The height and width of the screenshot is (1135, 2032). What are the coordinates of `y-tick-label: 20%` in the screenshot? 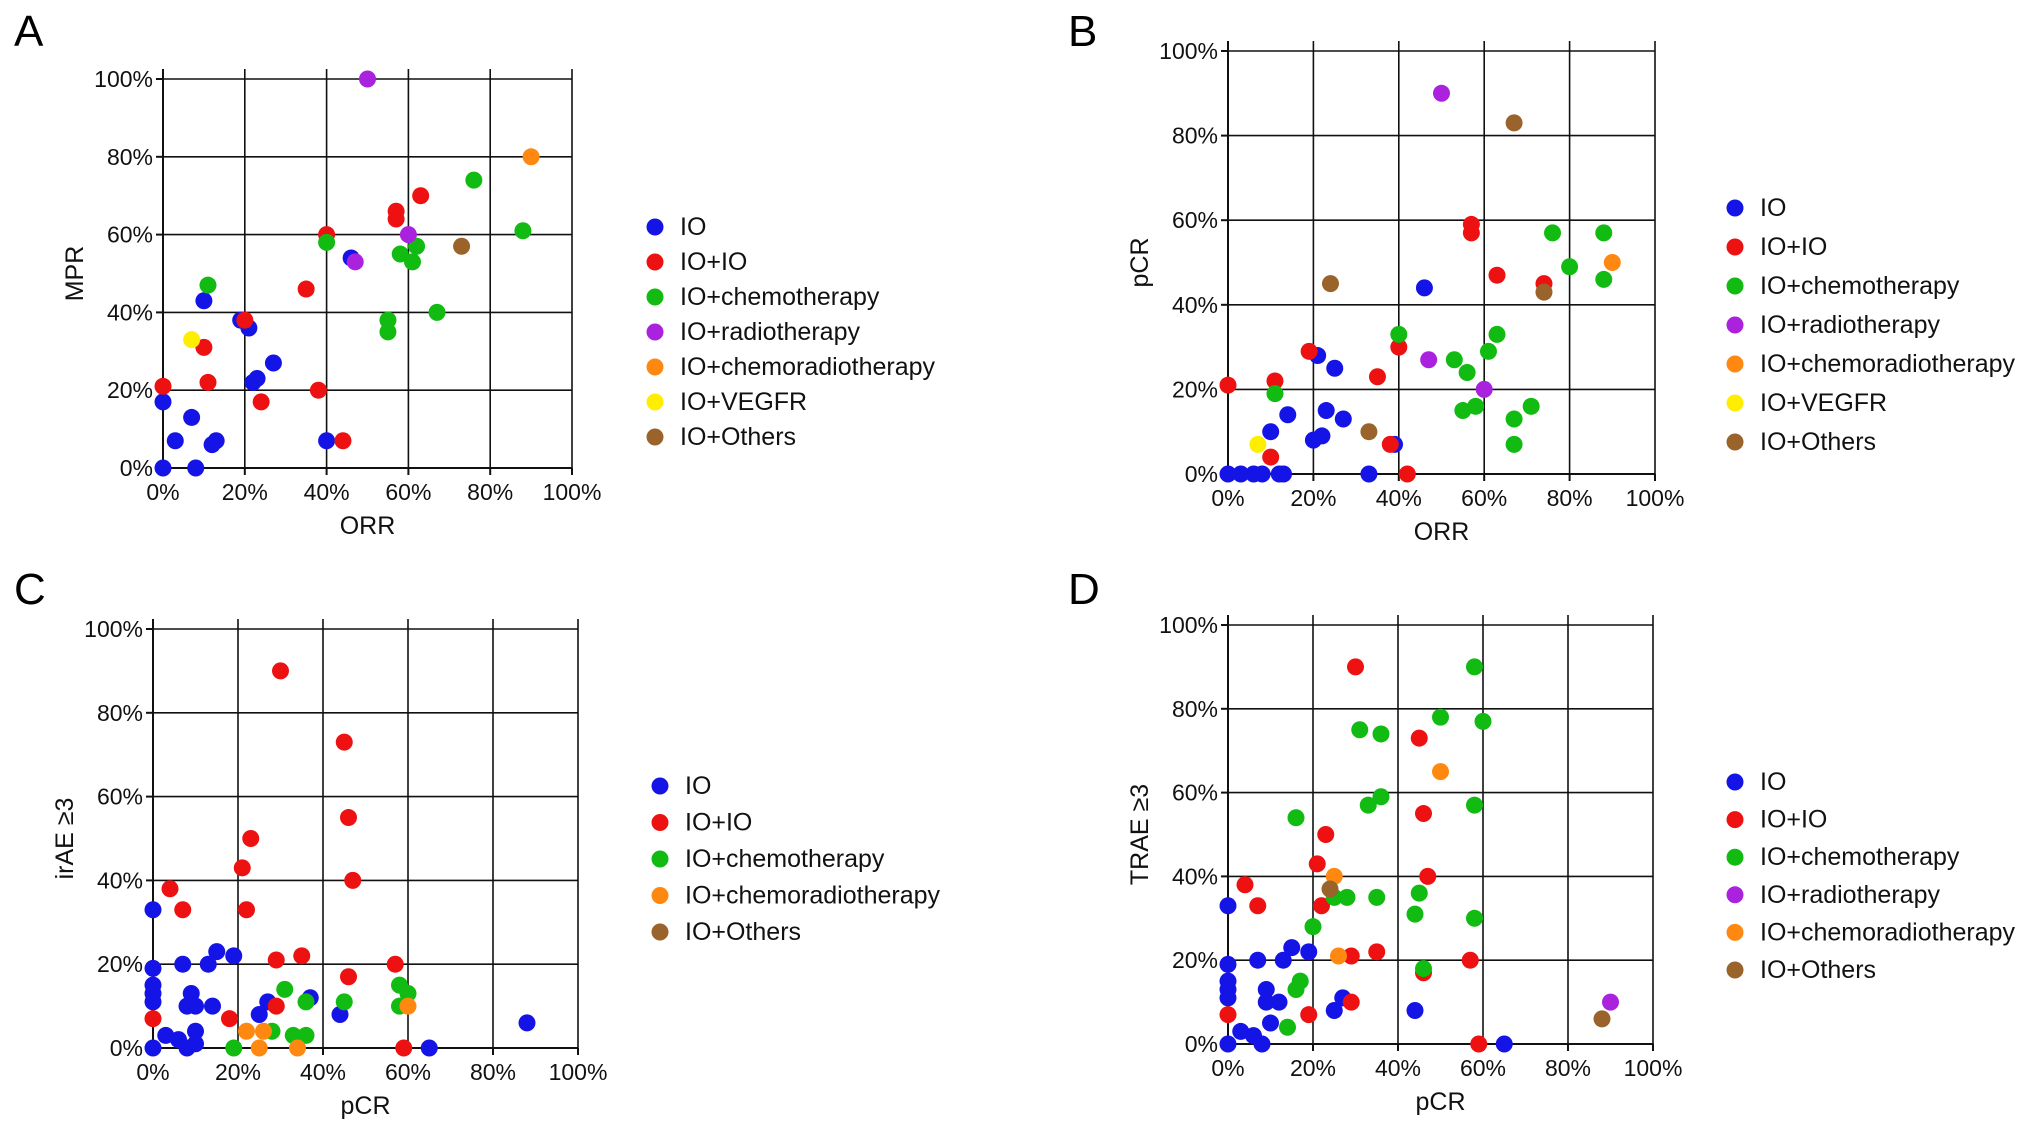 It's located at (1195, 960).